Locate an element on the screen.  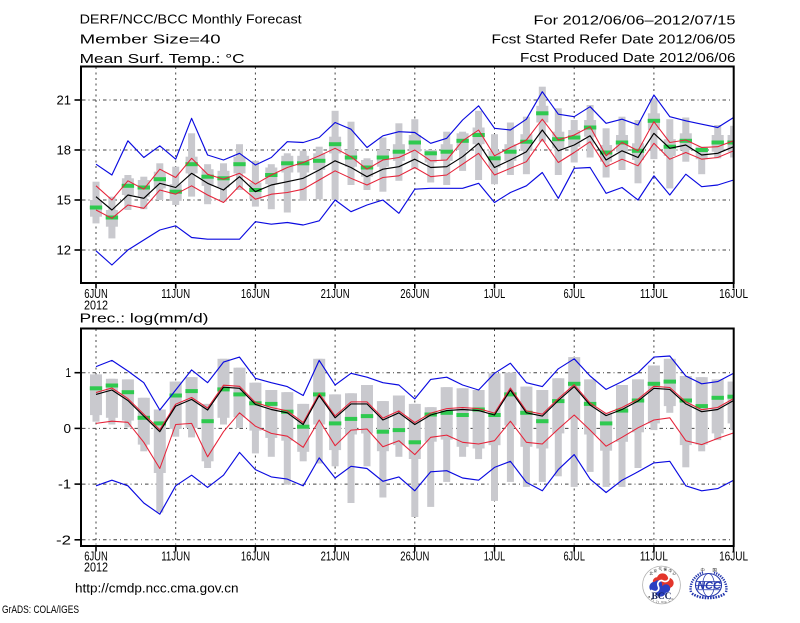
svg-text: N is located at coordinates (663, 602).